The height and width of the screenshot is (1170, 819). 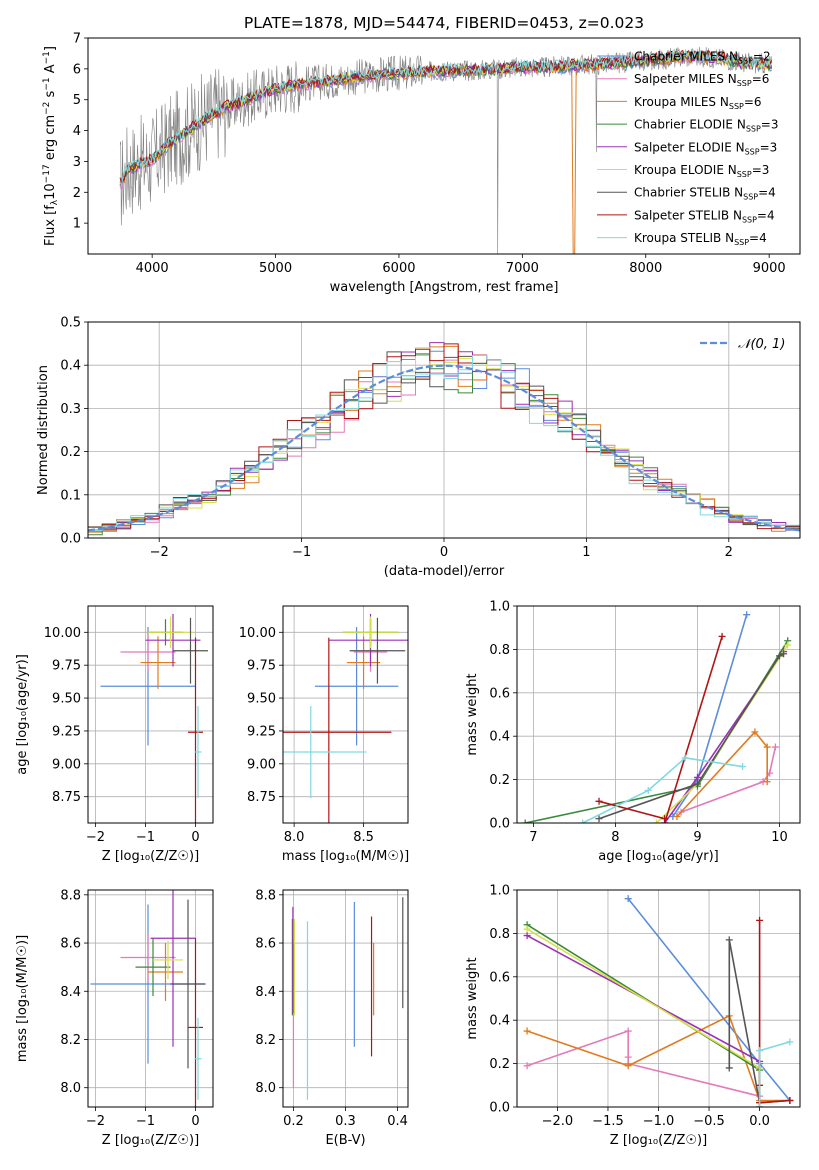 I want to click on x-tick-label: 7, so click(x=533, y=837).